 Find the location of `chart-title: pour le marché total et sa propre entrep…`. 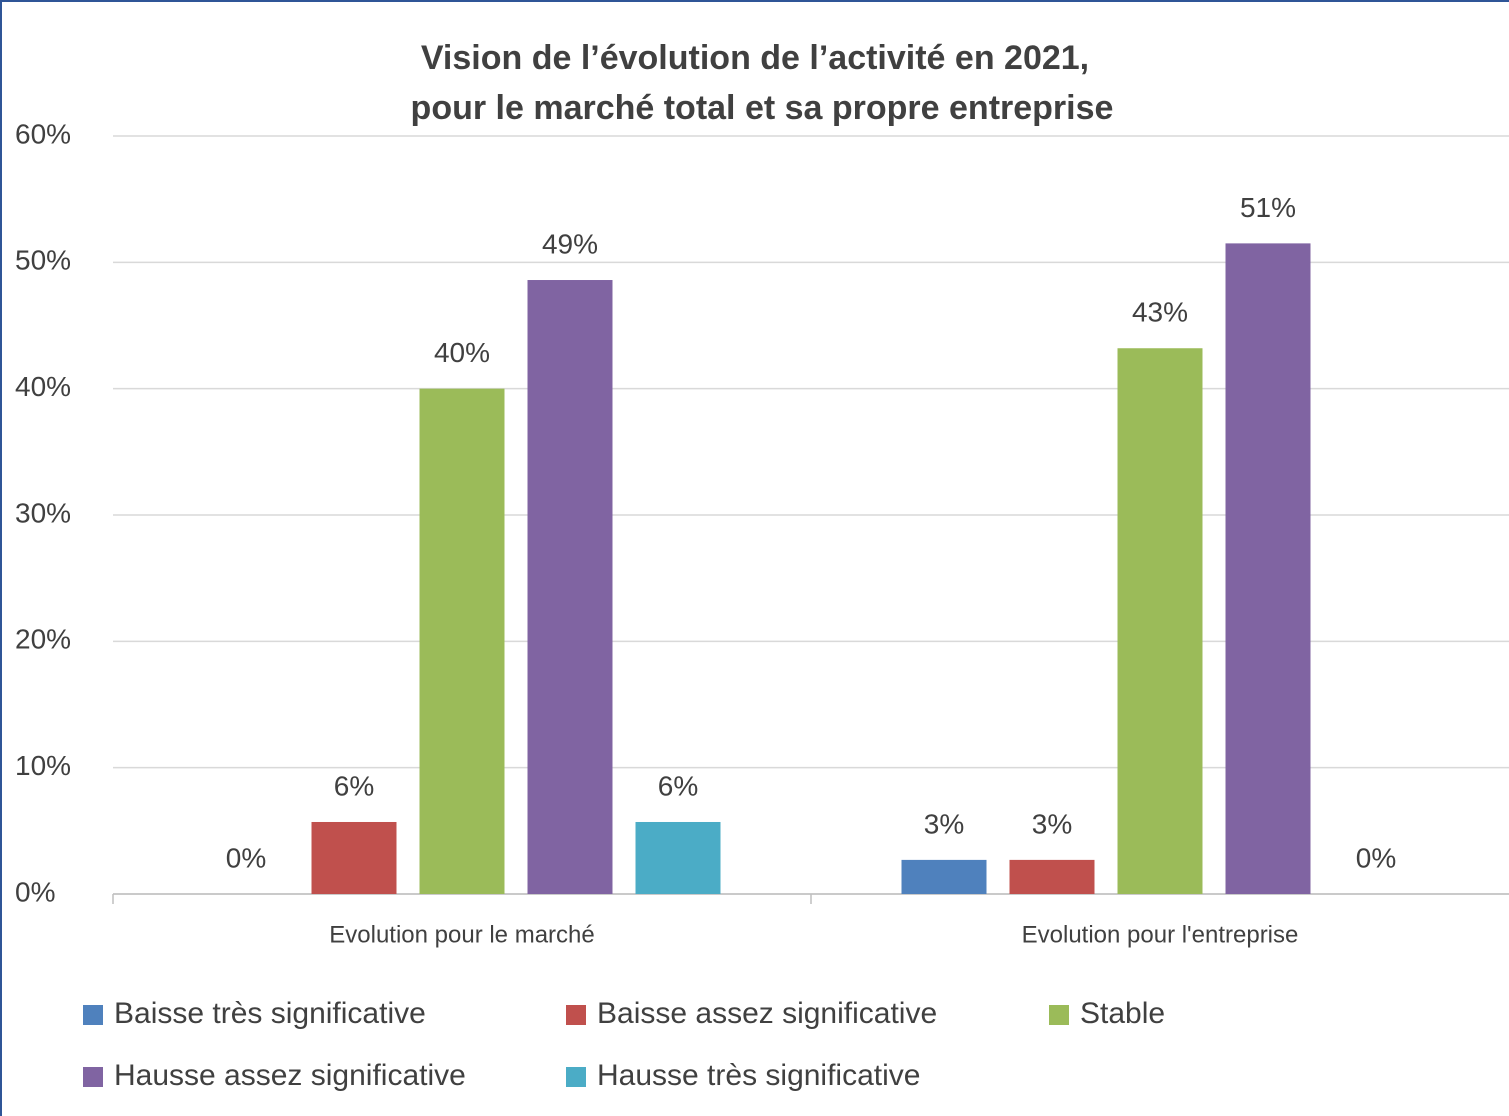

chart-title: pour le marché total et sa propre entrep… is located at coordinates (762, 108).